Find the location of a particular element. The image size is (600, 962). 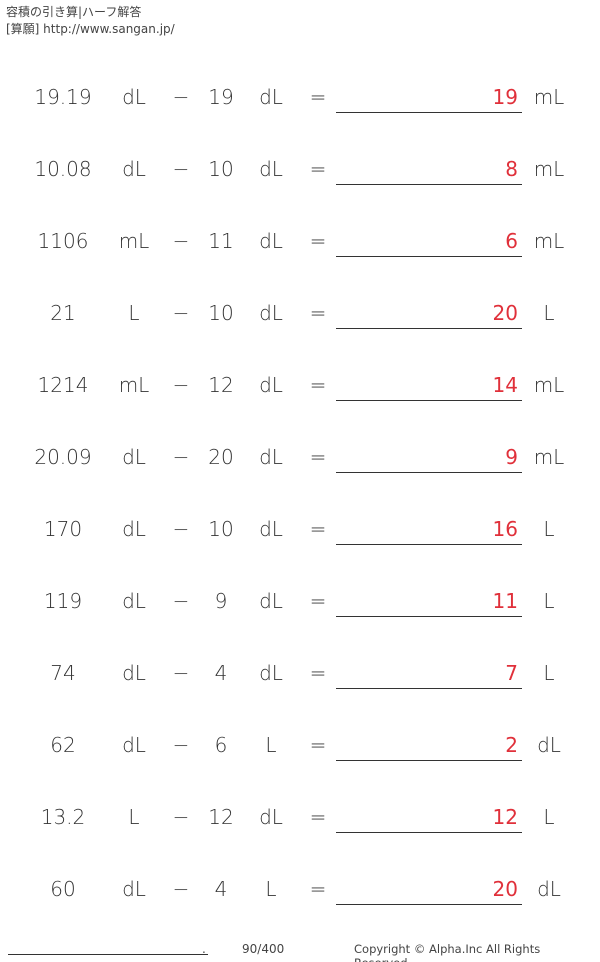

problem-row: 1106 mL − 11 dL = 6 mL is located at coordinates (300, 241).